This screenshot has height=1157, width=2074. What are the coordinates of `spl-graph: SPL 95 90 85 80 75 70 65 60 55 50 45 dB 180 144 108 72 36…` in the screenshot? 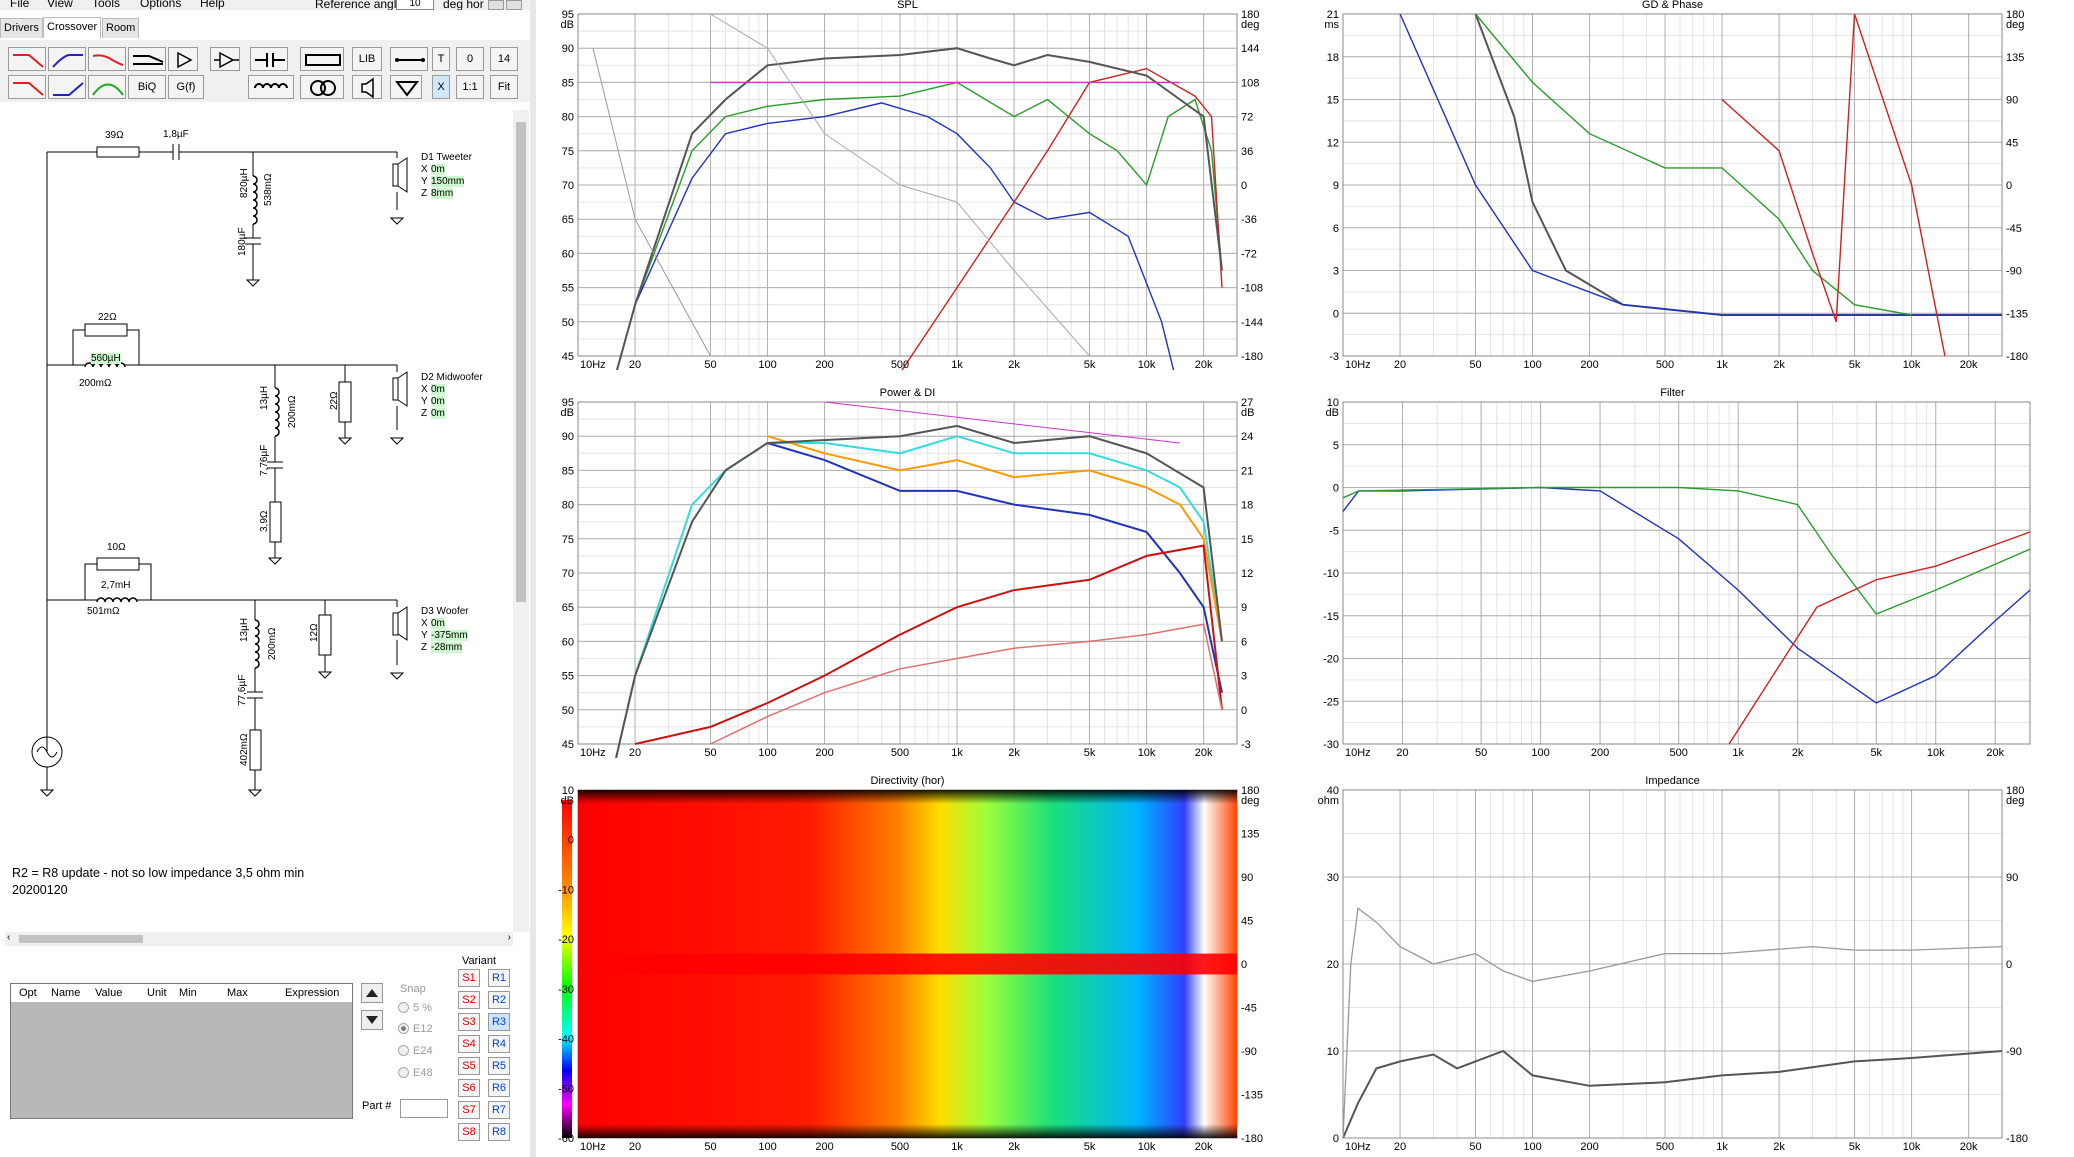 It's located at (907, 185).